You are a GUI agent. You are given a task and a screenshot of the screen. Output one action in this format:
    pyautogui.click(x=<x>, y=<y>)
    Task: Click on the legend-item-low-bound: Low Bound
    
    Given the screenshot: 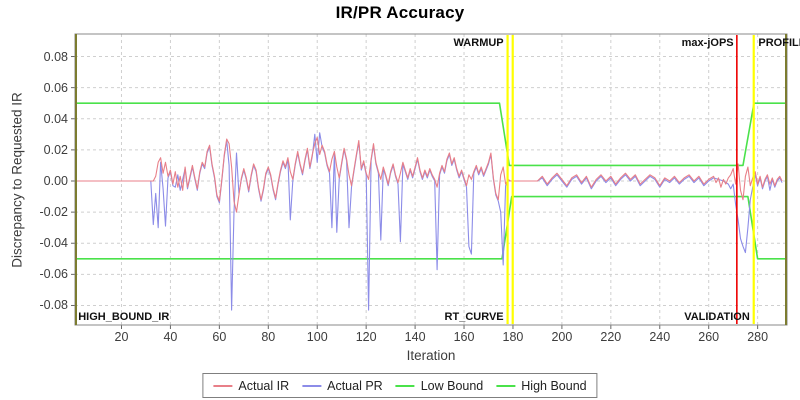 What is the action you would take?
    pyautogui.click(x=439, y=385)
    